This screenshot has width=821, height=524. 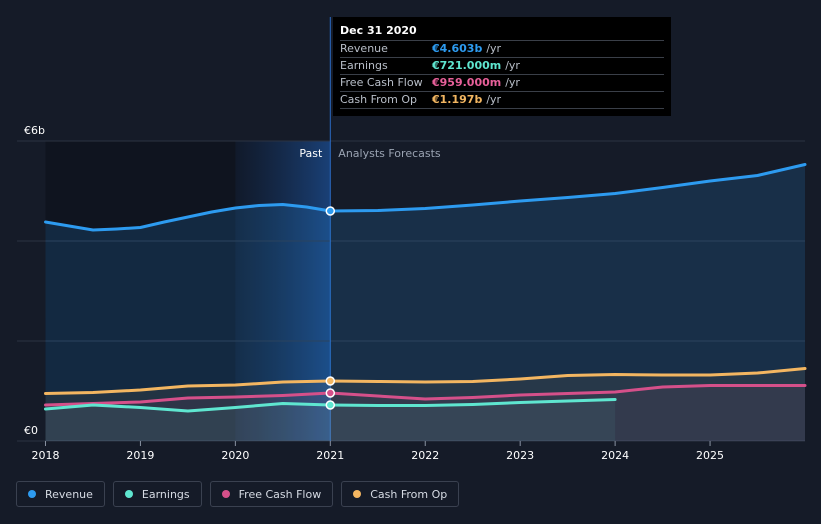 I want to click on legend-label: Free Cash Flow, so click(x=280, y=494).